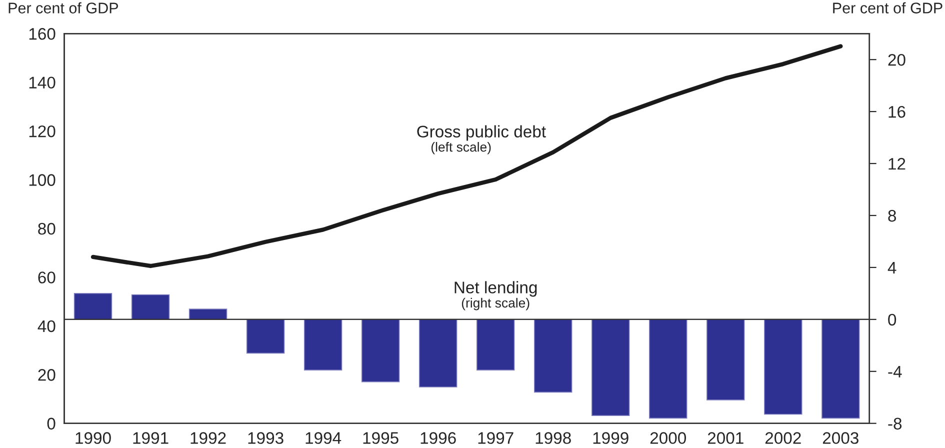  Describe the element at coordinates (783, 438) in the screenshot. I see `x-tick-label: 2002` at that location.